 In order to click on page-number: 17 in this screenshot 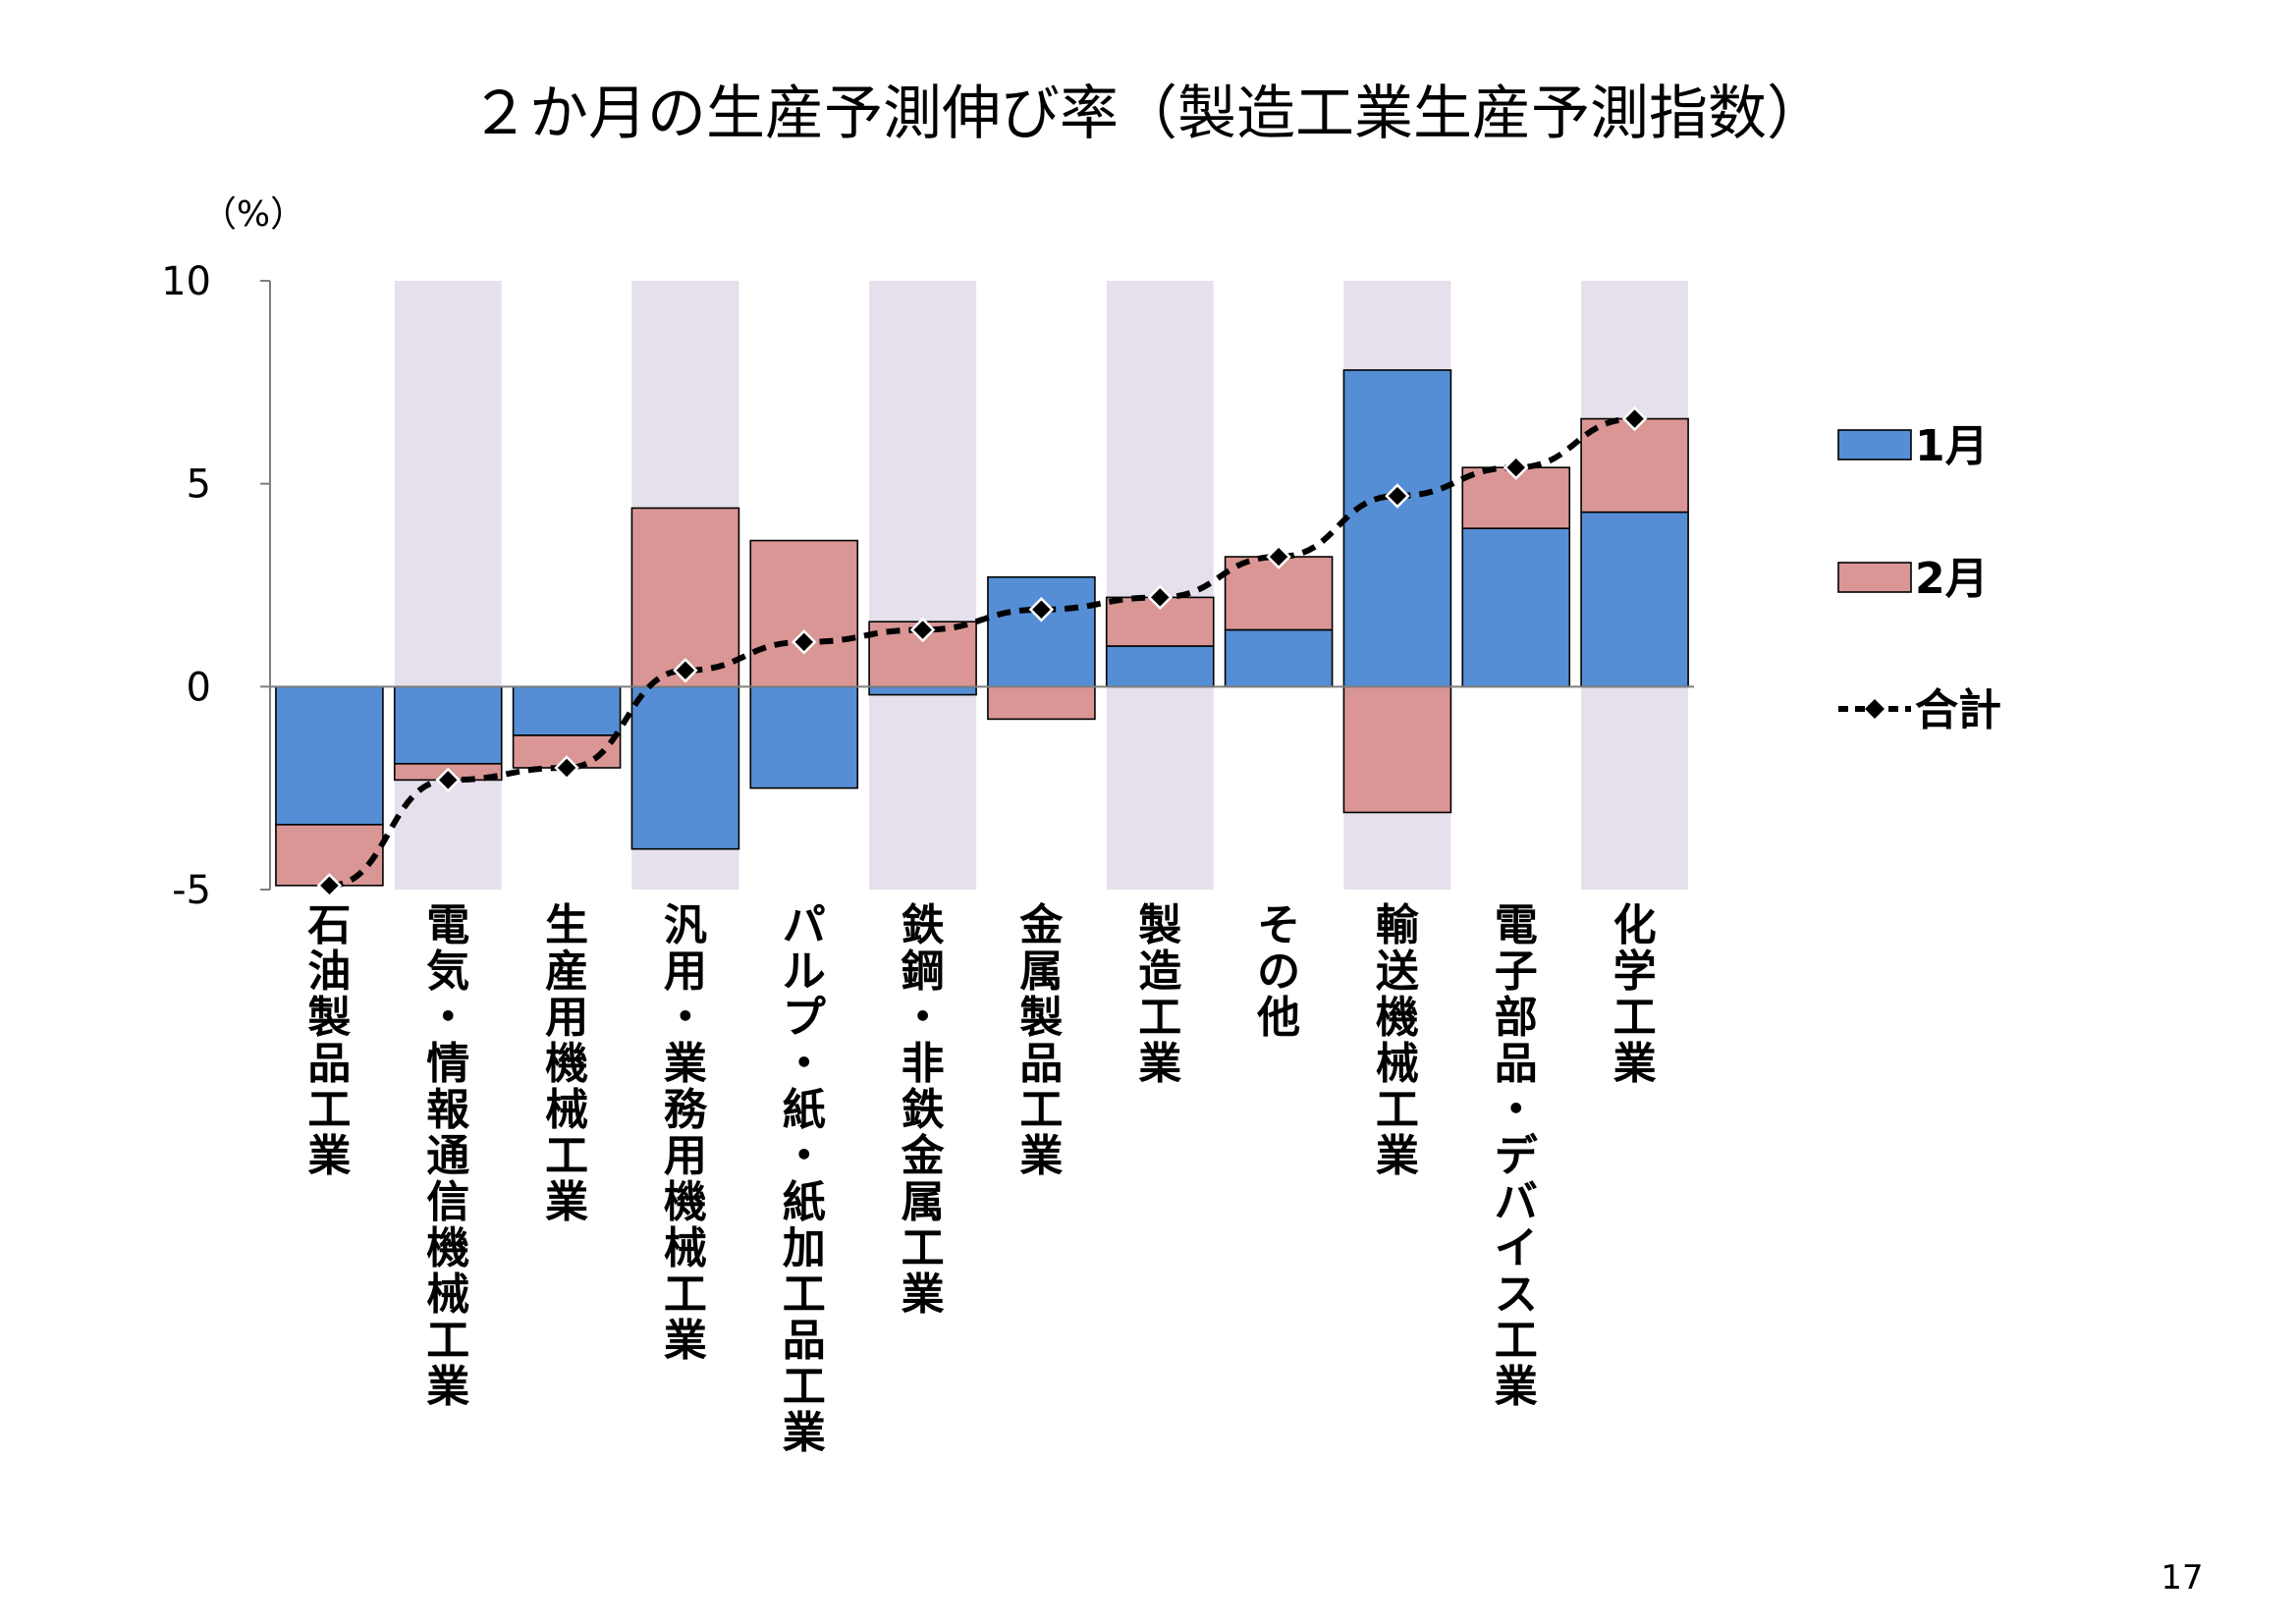, I will do `click(2181, 1577)`.